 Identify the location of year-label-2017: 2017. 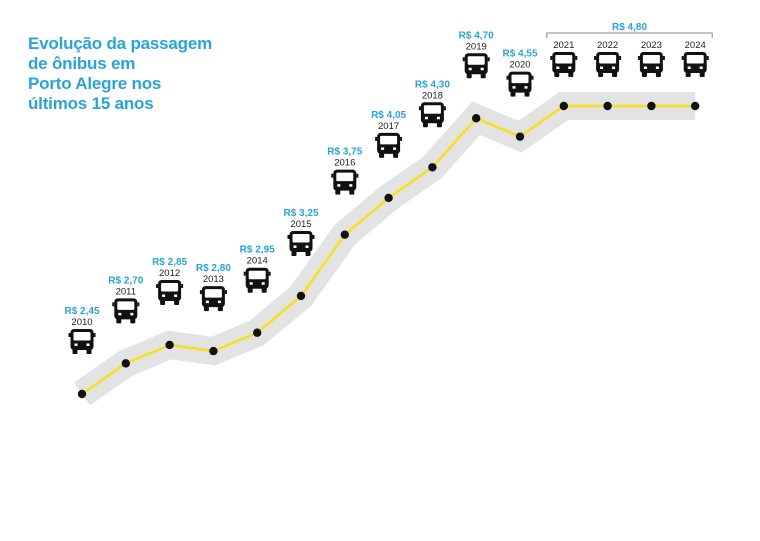
(388, 126).